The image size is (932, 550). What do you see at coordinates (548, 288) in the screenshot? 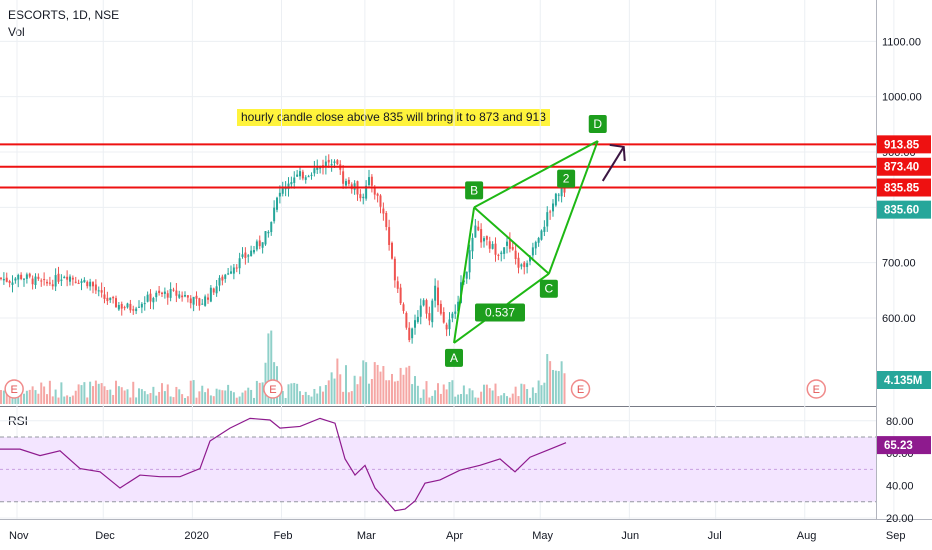
I see `pattern-point-c: C` at bounding box center [548, 288].